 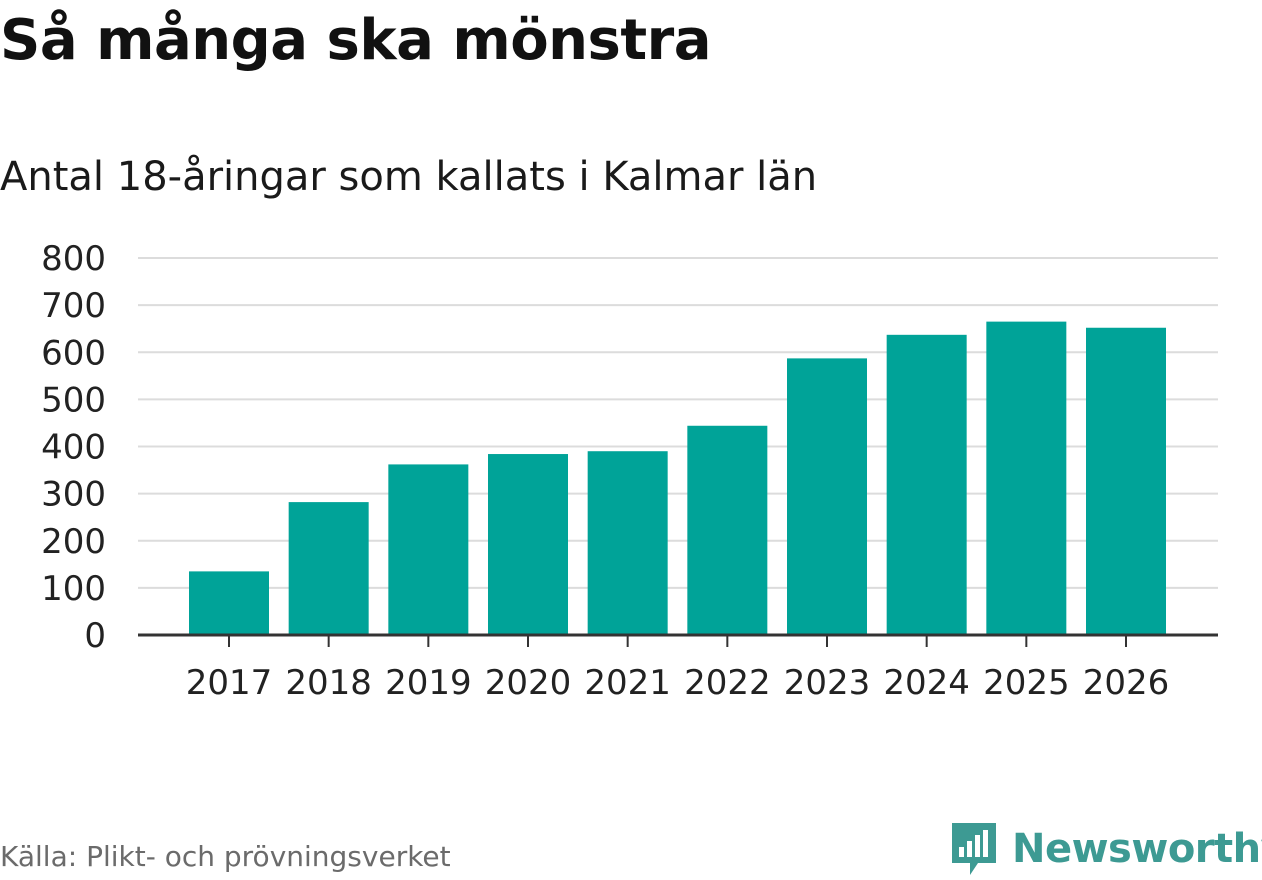 What do you see at coordinates (1026, 683) in the screenshot?
I see `x-tick-label: 2025` at bounding box center [1026, 683].